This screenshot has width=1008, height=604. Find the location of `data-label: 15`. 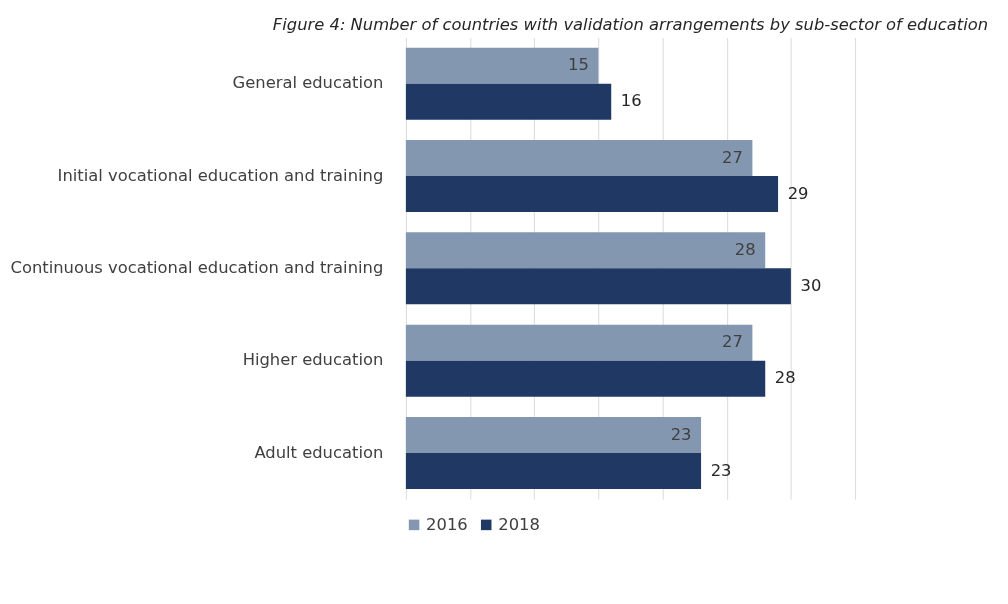

data-label: 15 is located at coordinates (578, 65).